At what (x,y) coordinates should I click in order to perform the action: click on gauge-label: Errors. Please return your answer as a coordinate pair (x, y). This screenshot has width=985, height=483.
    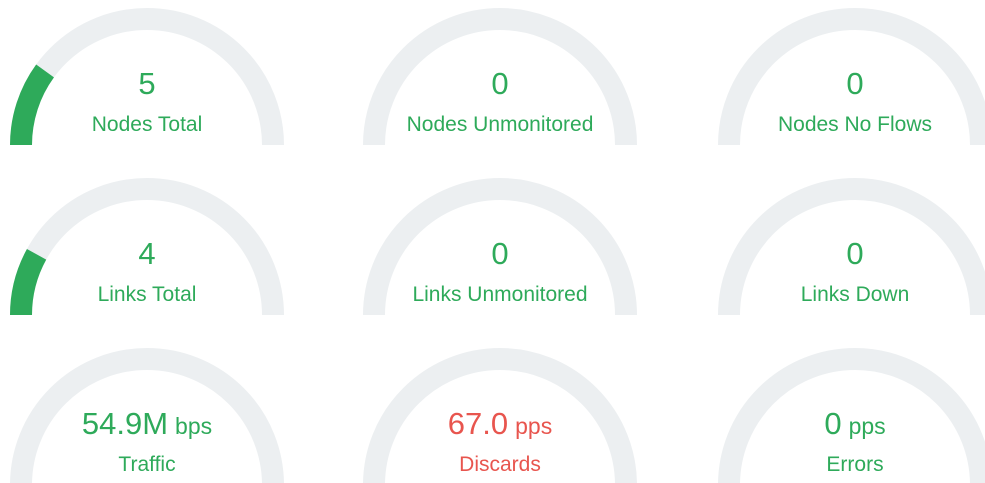
    Looking at the image, I should click on (854, 464).